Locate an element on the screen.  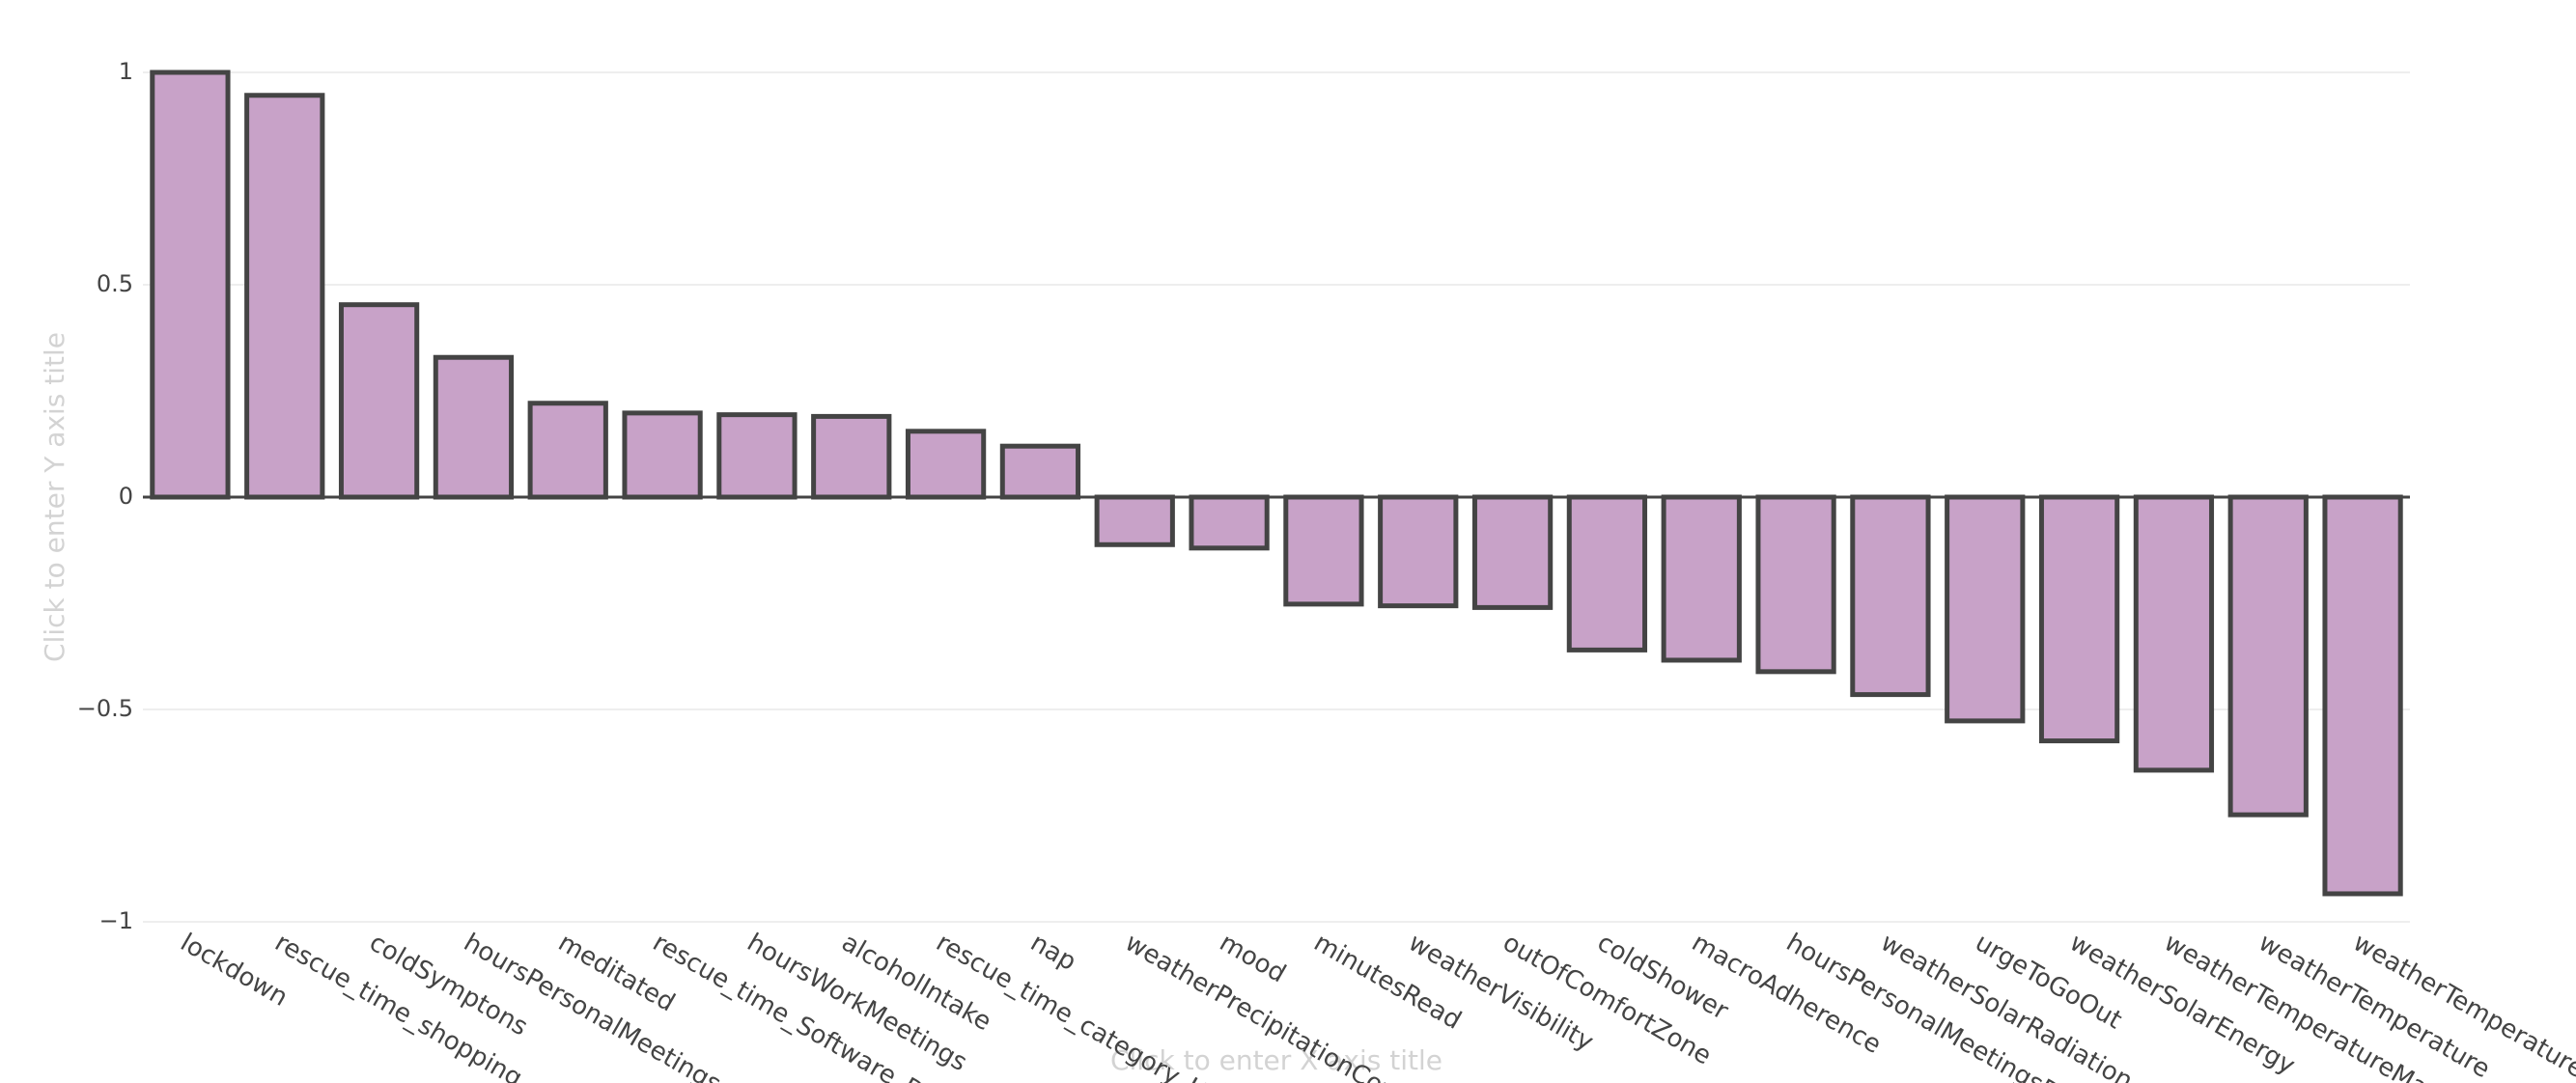
y-tick-label: 1 is located at coordinates (126, 71).